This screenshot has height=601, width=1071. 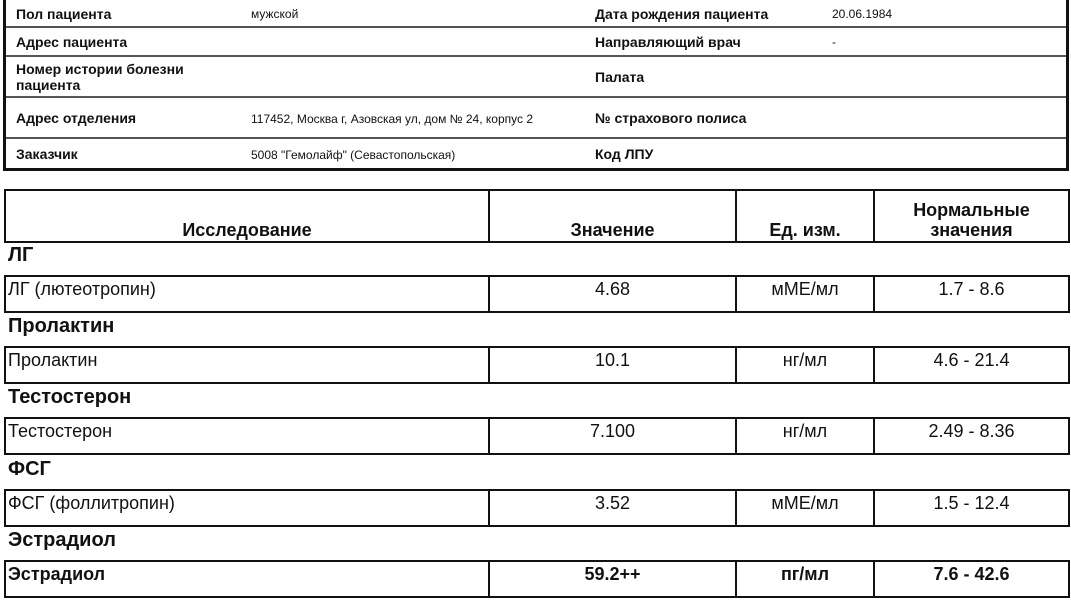 I want to click on result-row: ЛГ (лютеотропин) 4.68 мМЕ/мл 1.7 - 8.6, so click(x=537, y=294).